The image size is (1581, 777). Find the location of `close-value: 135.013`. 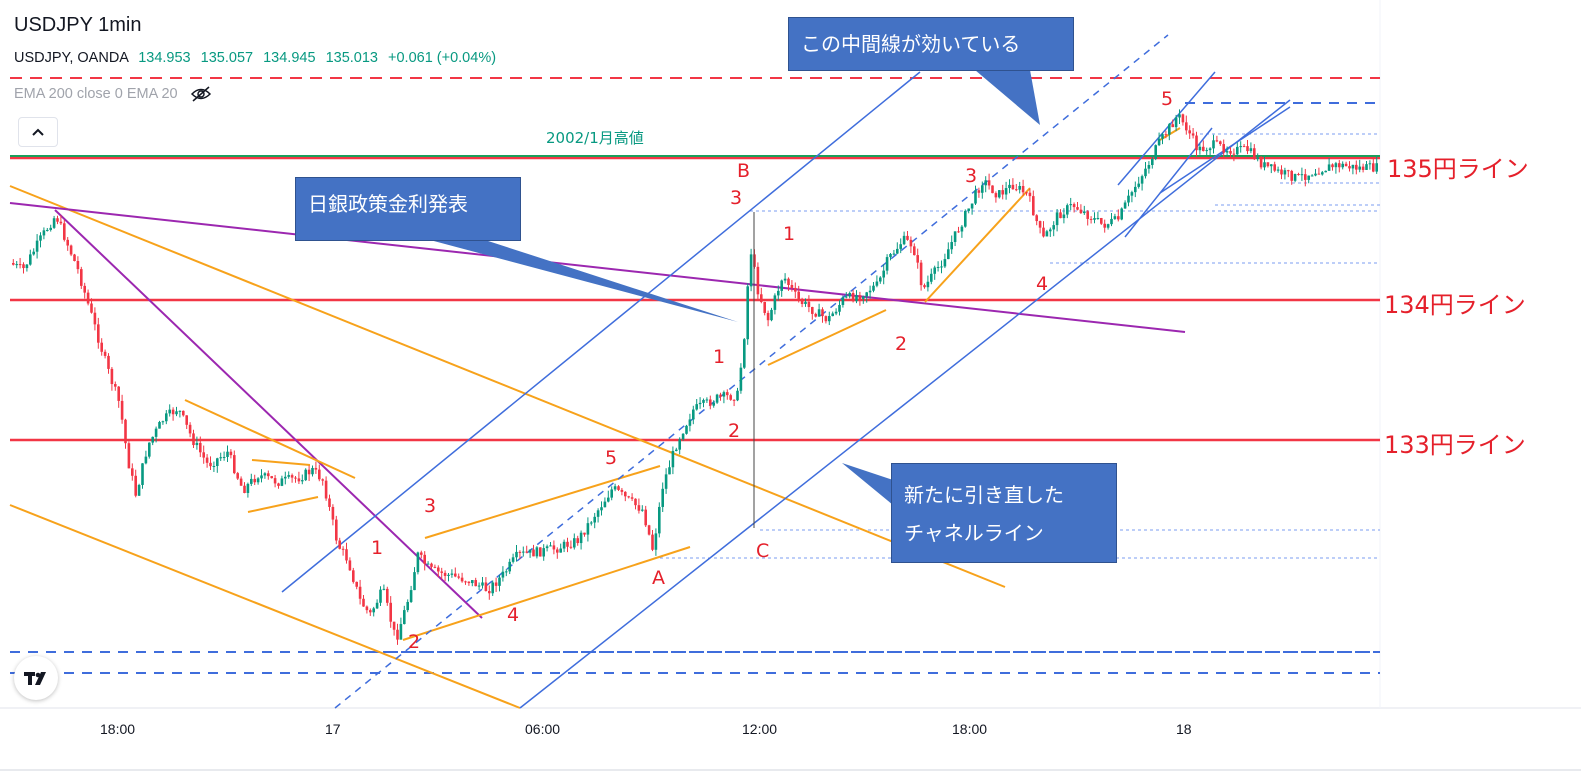

close-value: 135.013 is located at coordinates (351, 58).